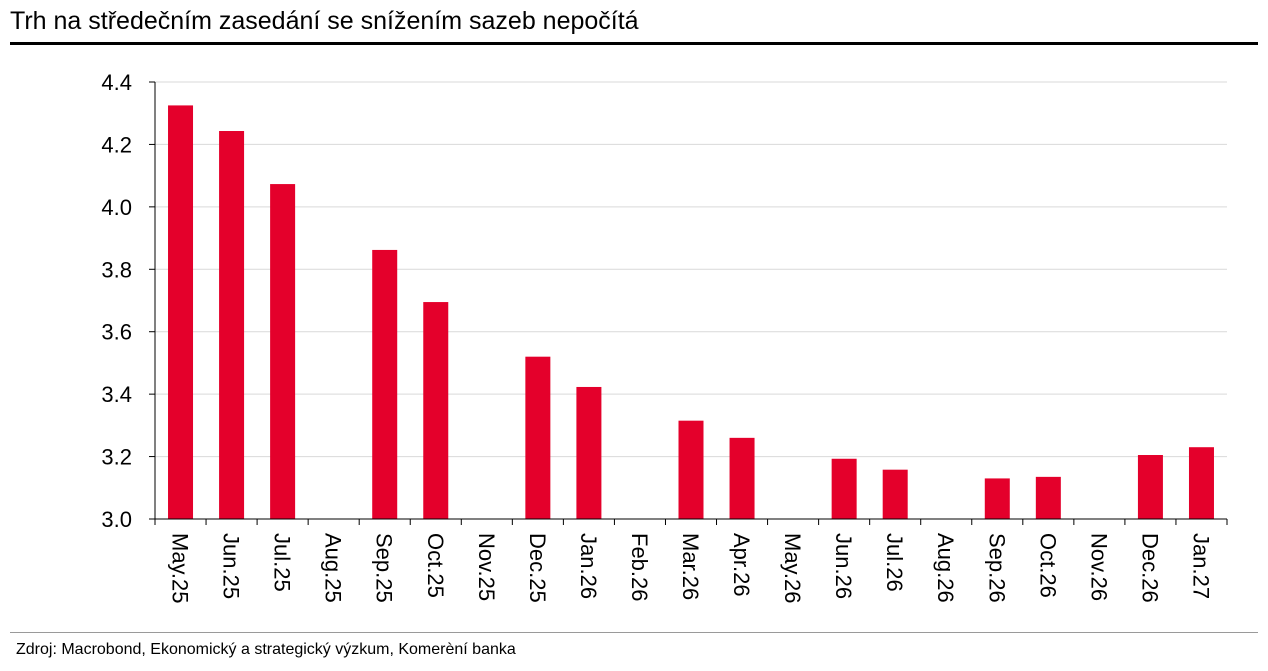  I want to click on x-tick-label: May.25, so click(180, 568).